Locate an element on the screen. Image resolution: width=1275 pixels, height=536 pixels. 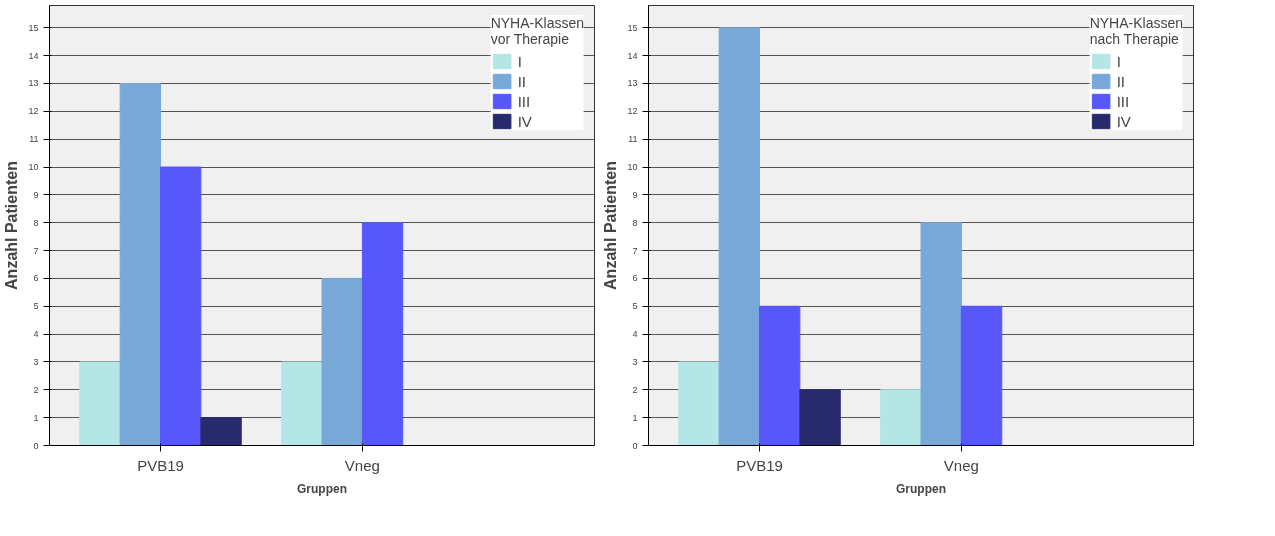
legend-title: NYHA-Klassen nach Therapie is located at coordinates (1136, 31).